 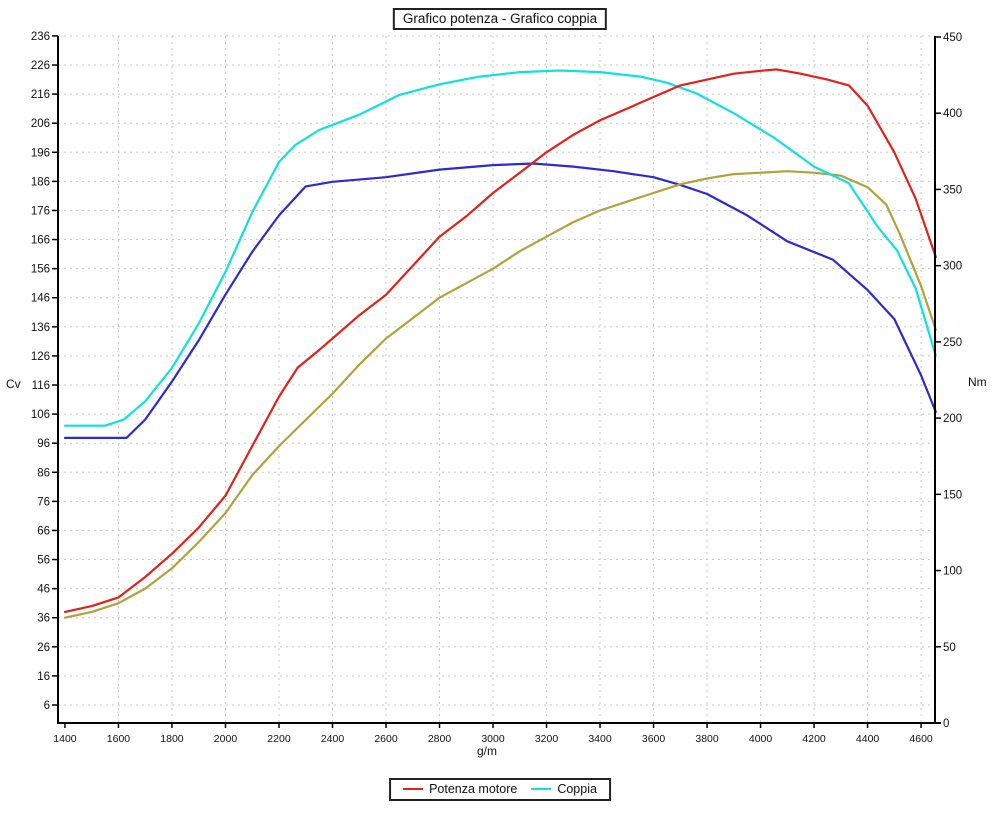 What do you see at coordinates (413, 789) in the screenshot?
I see `potenza-motore-line-swatch` at bounding box center [413, 789].